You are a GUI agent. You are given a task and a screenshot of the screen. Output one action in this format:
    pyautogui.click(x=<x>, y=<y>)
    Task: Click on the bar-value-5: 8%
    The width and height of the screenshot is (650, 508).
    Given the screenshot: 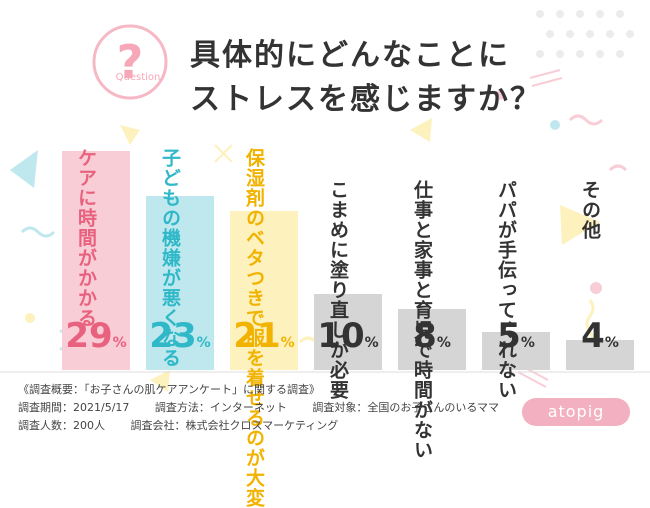 What is the action you would take?
    pyautogui.click(x=432, y=336)
    